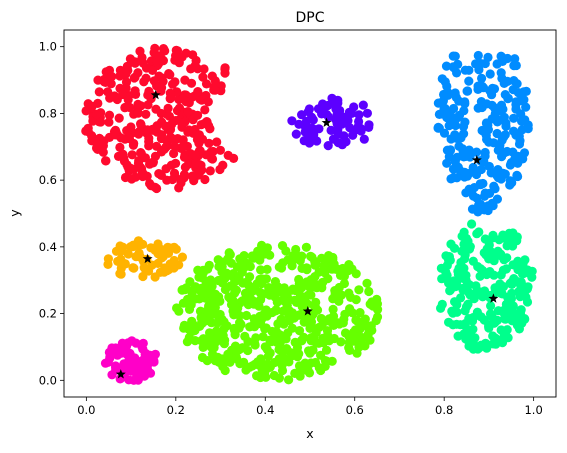 This screenshot has width=567, height=453. What do you see at coordinates (155, 94) in the screenshot?
I see `cluster-center-star-icon` at bounding box center [155, 94].